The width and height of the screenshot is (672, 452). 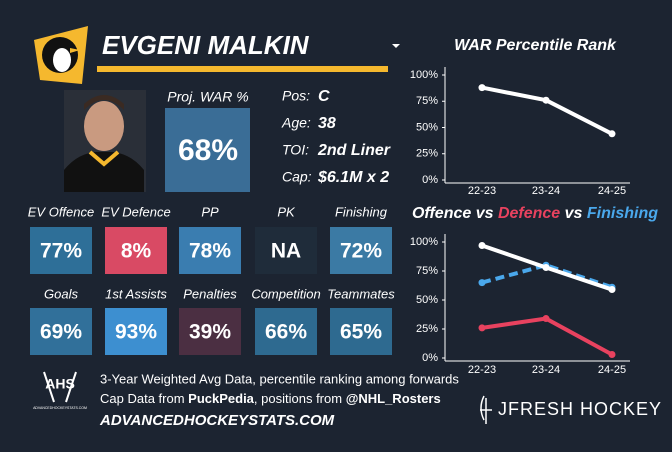 I want to click on info-value: 38, so click(x=327, y=123).